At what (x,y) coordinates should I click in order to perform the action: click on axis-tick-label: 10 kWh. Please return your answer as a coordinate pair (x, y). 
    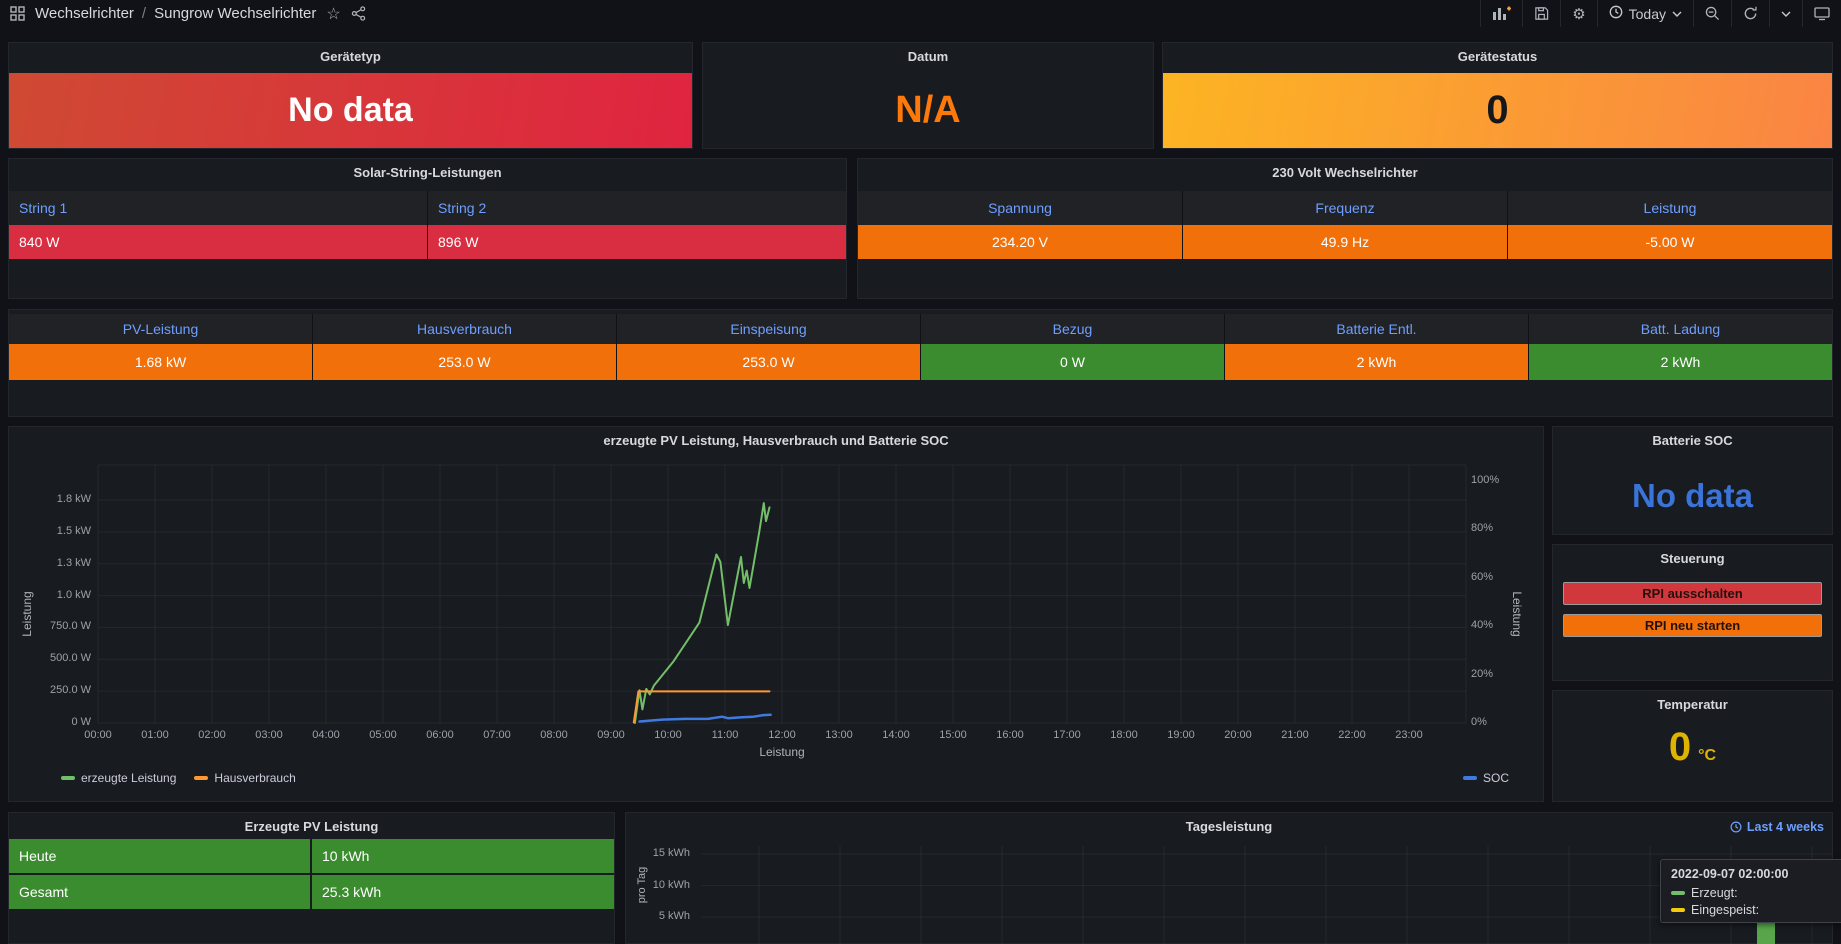
    Looking at the image, I should click on (671, 884).